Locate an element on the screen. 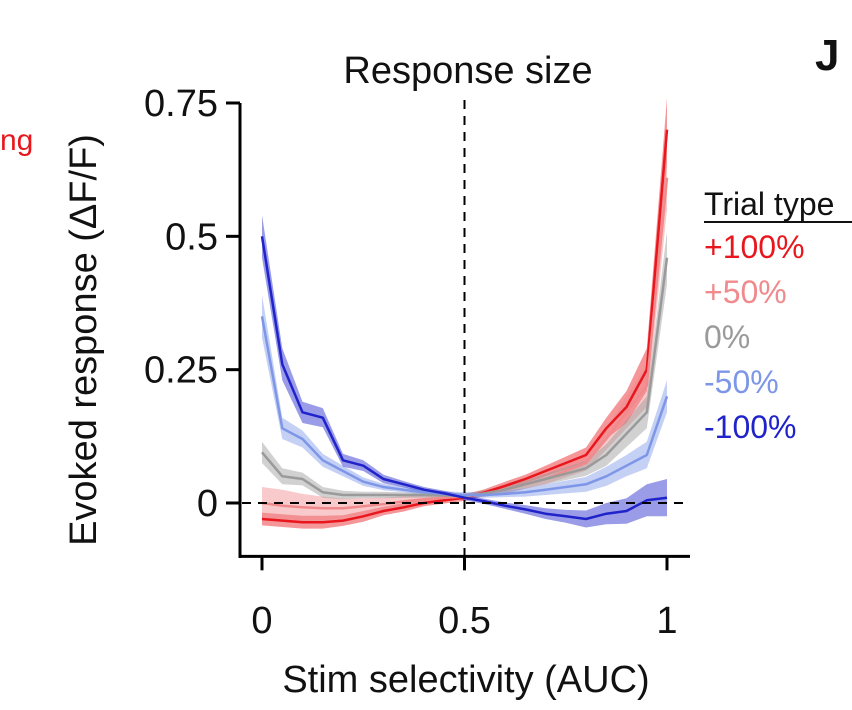  legend: Trial type +100% +50% 0% -50% -100% is located at coordinates (778, 315).